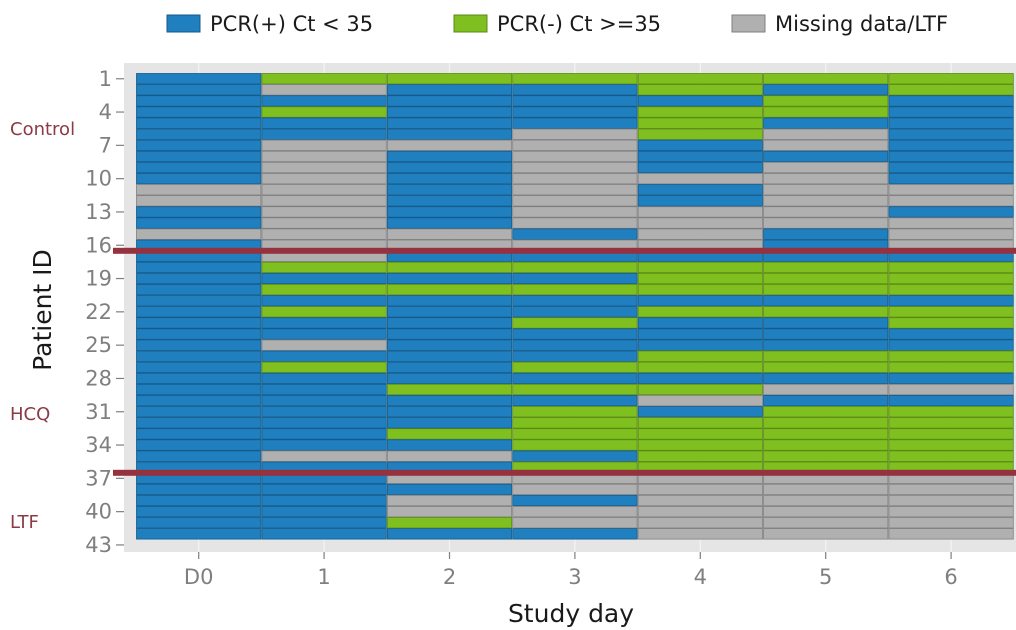  Describe the element at coordinates (98, 478) in the screenshot. I see `y-tick-label-37: 37` at that location.